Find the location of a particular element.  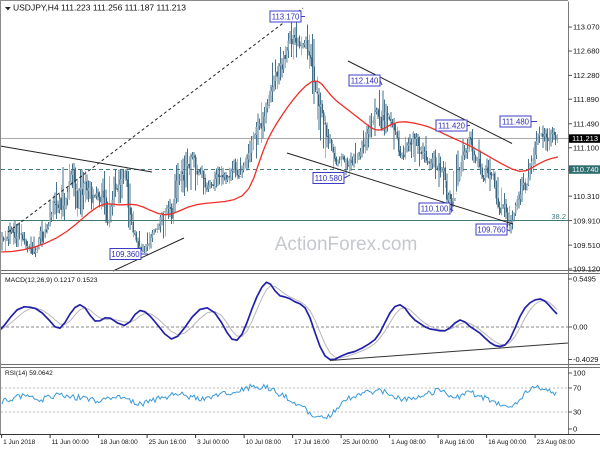

svg-text: 38.2 is located at coordinates (558, 216).